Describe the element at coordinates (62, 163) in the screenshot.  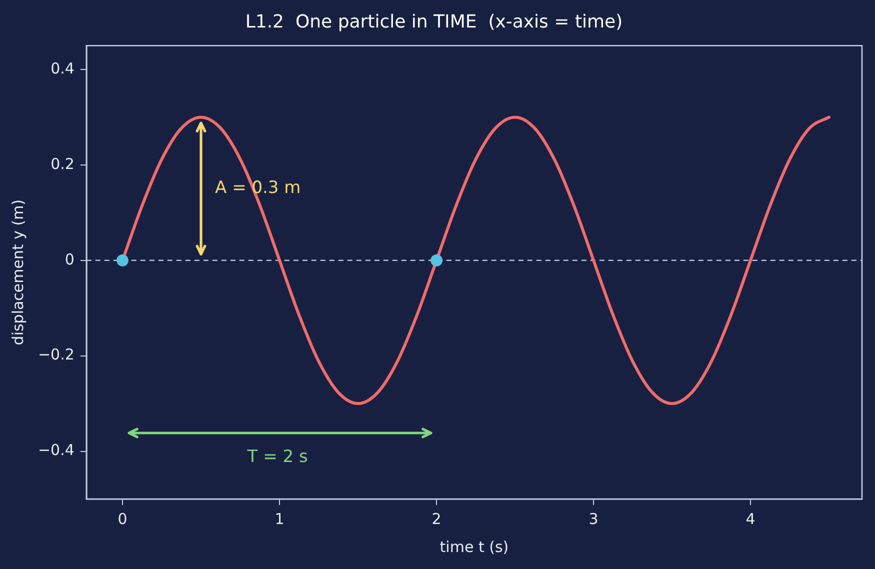
I see `y-tick-label: 0.2` at that location.